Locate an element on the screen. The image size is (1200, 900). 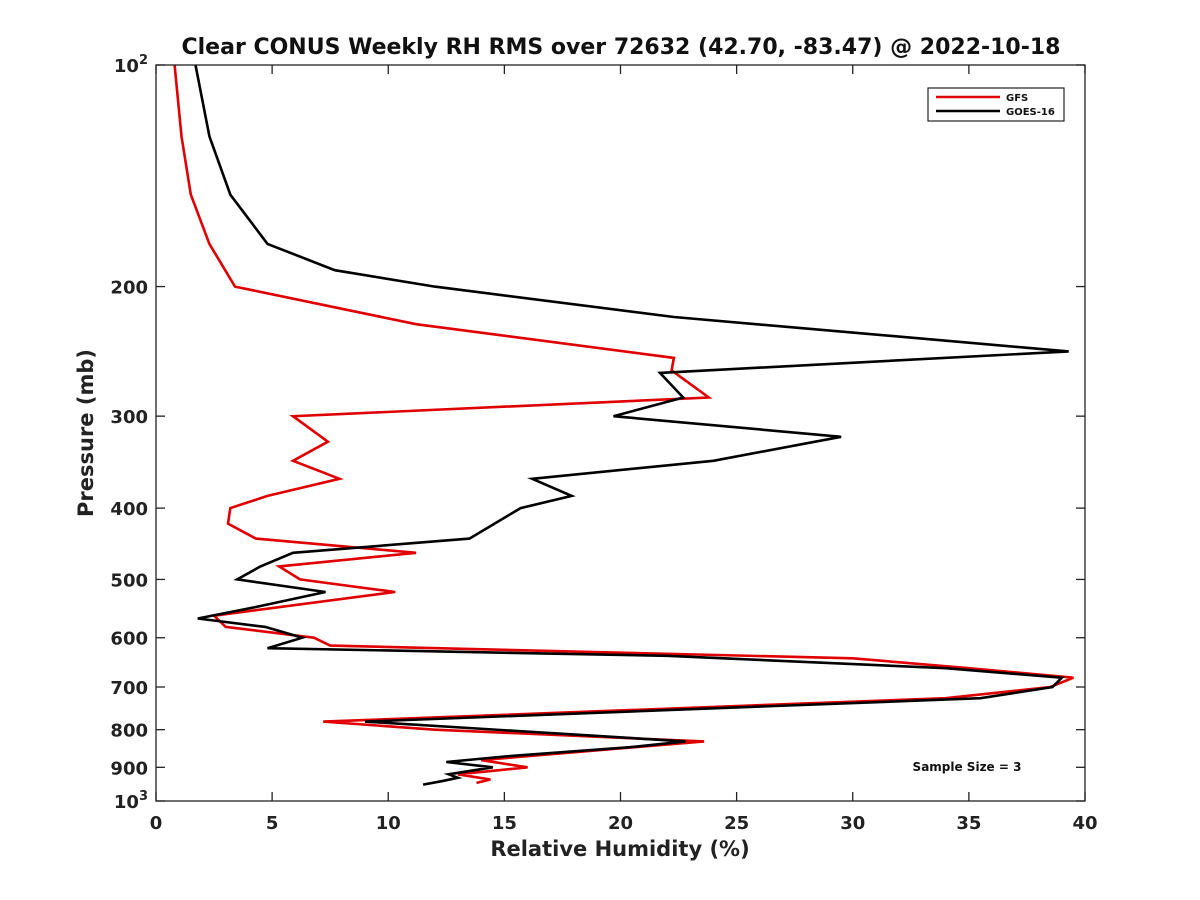
y-tick-label: 200 is located at coordinates (129, 288).